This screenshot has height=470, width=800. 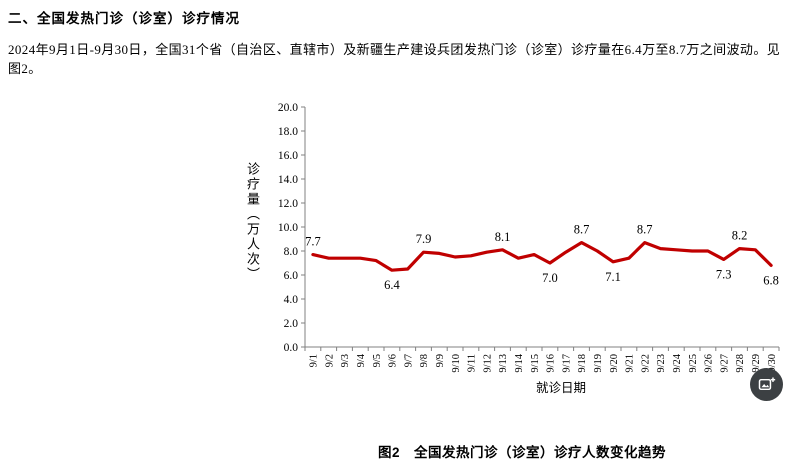 I want to click on x-tick-label: 9/9, so click(x=440, y=360).